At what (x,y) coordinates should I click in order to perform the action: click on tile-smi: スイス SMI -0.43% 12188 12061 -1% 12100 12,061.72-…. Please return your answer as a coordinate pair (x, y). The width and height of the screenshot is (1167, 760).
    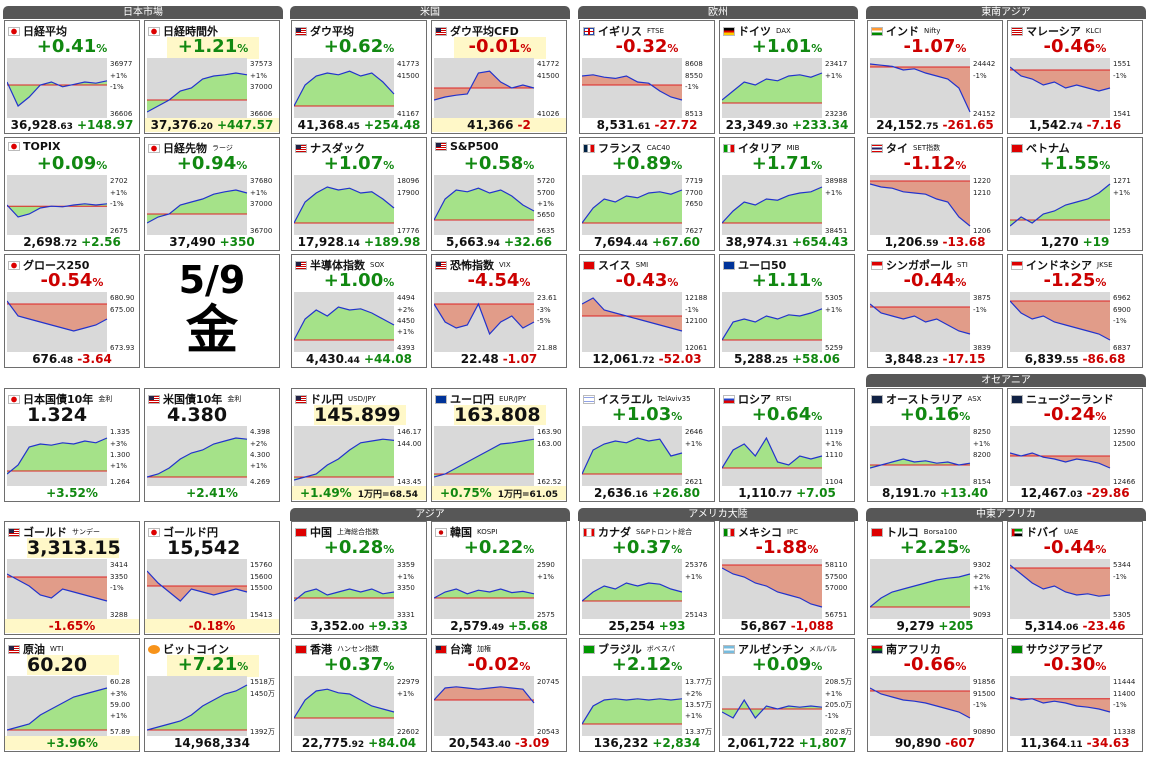
    Looking at the image, I should click on (647, 311).